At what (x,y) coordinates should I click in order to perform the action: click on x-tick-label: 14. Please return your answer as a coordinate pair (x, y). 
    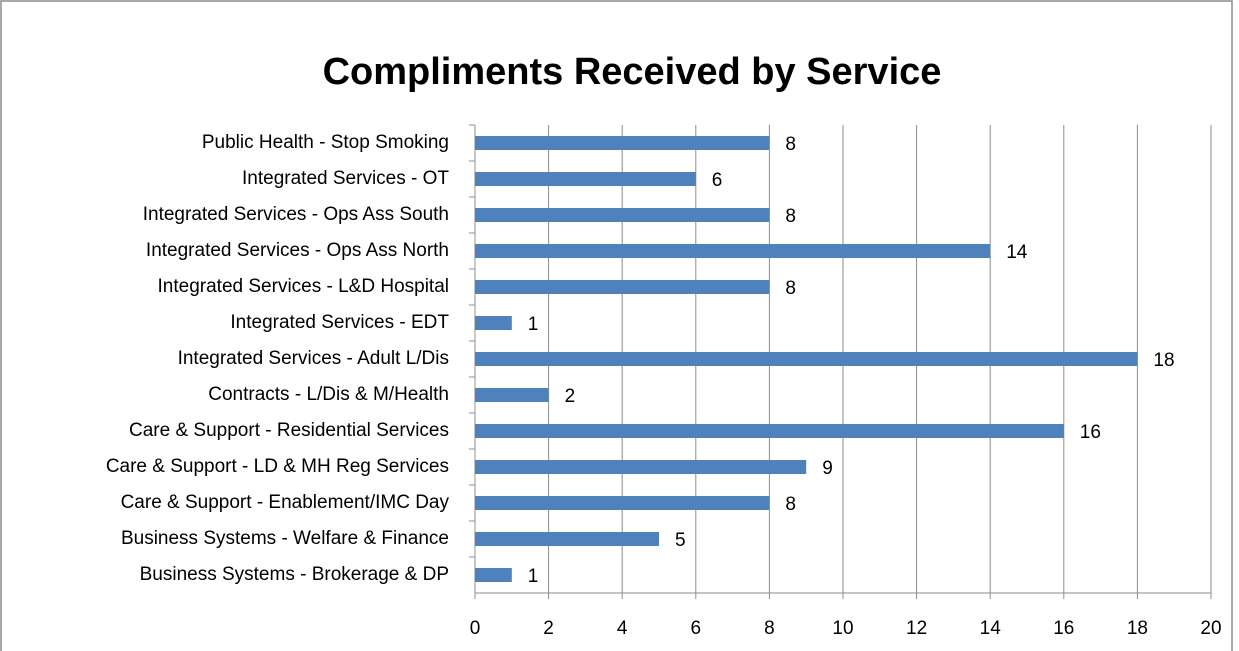
    Looking at the image, I should click on (991, 628).